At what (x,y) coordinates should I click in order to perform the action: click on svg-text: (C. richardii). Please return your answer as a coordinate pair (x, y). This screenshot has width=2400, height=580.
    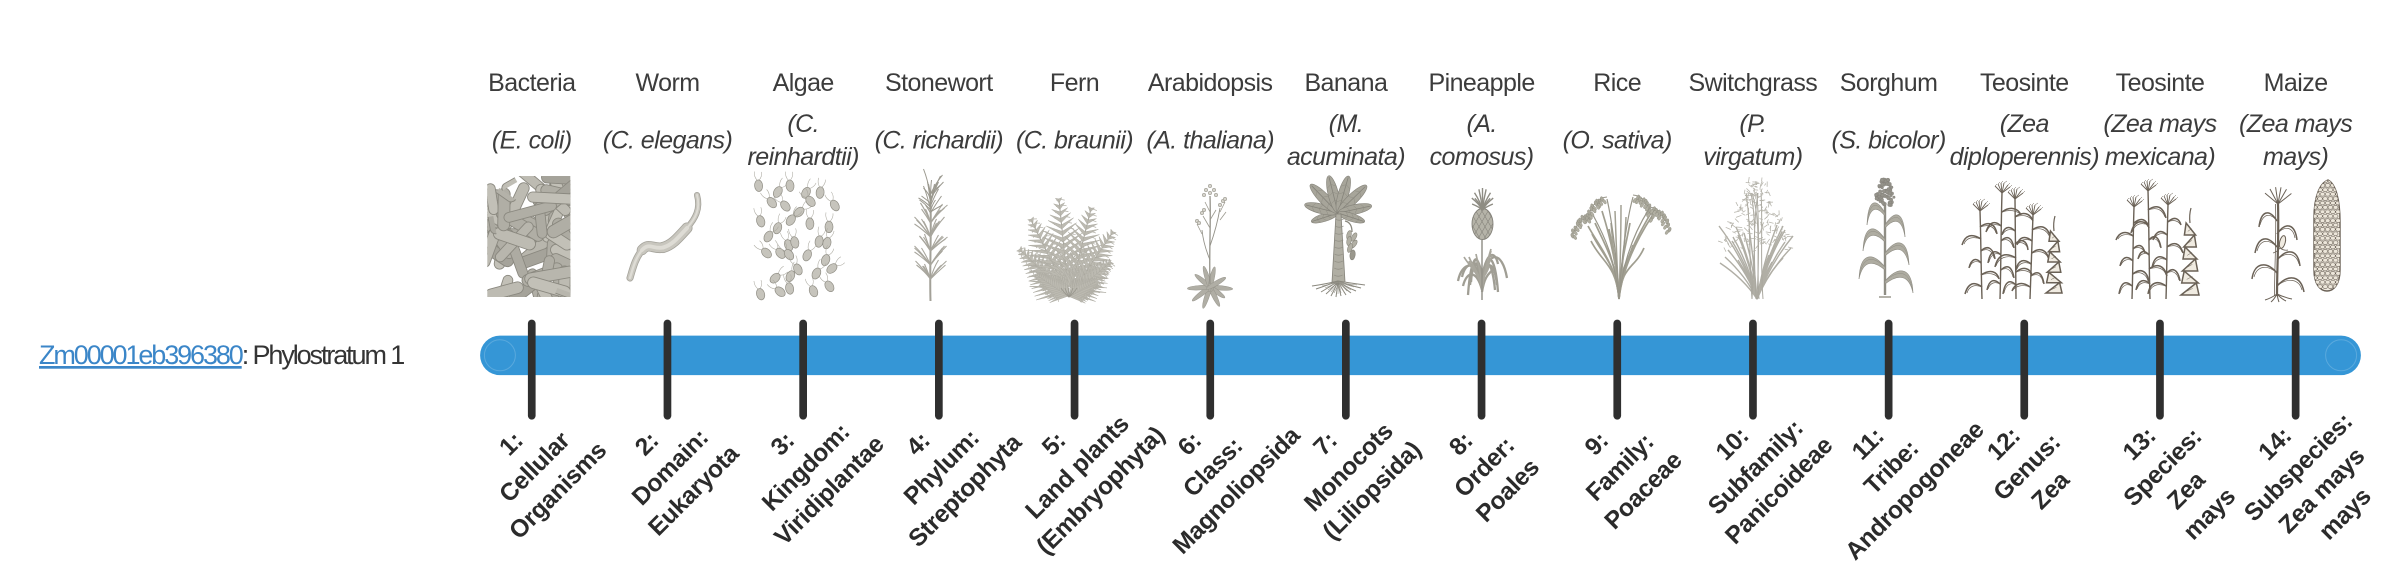
    Looking at the image, I should click on (939, 141).